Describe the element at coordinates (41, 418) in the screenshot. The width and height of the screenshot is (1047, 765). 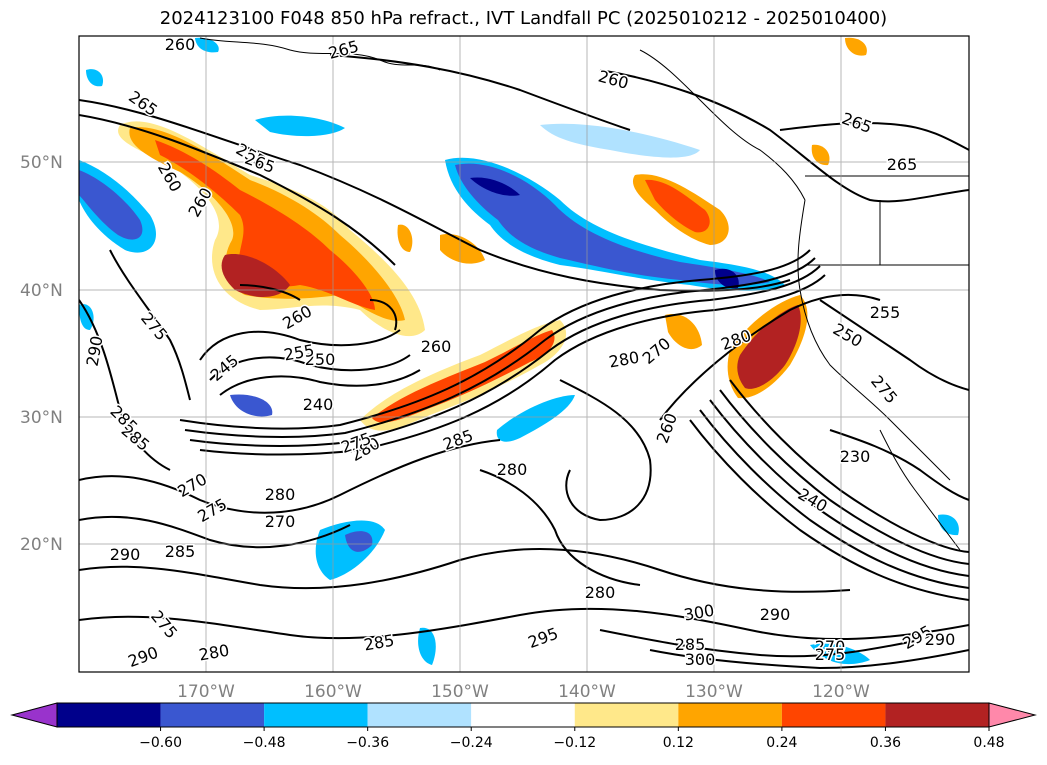
I see `lat-label: 30°N` at that location.